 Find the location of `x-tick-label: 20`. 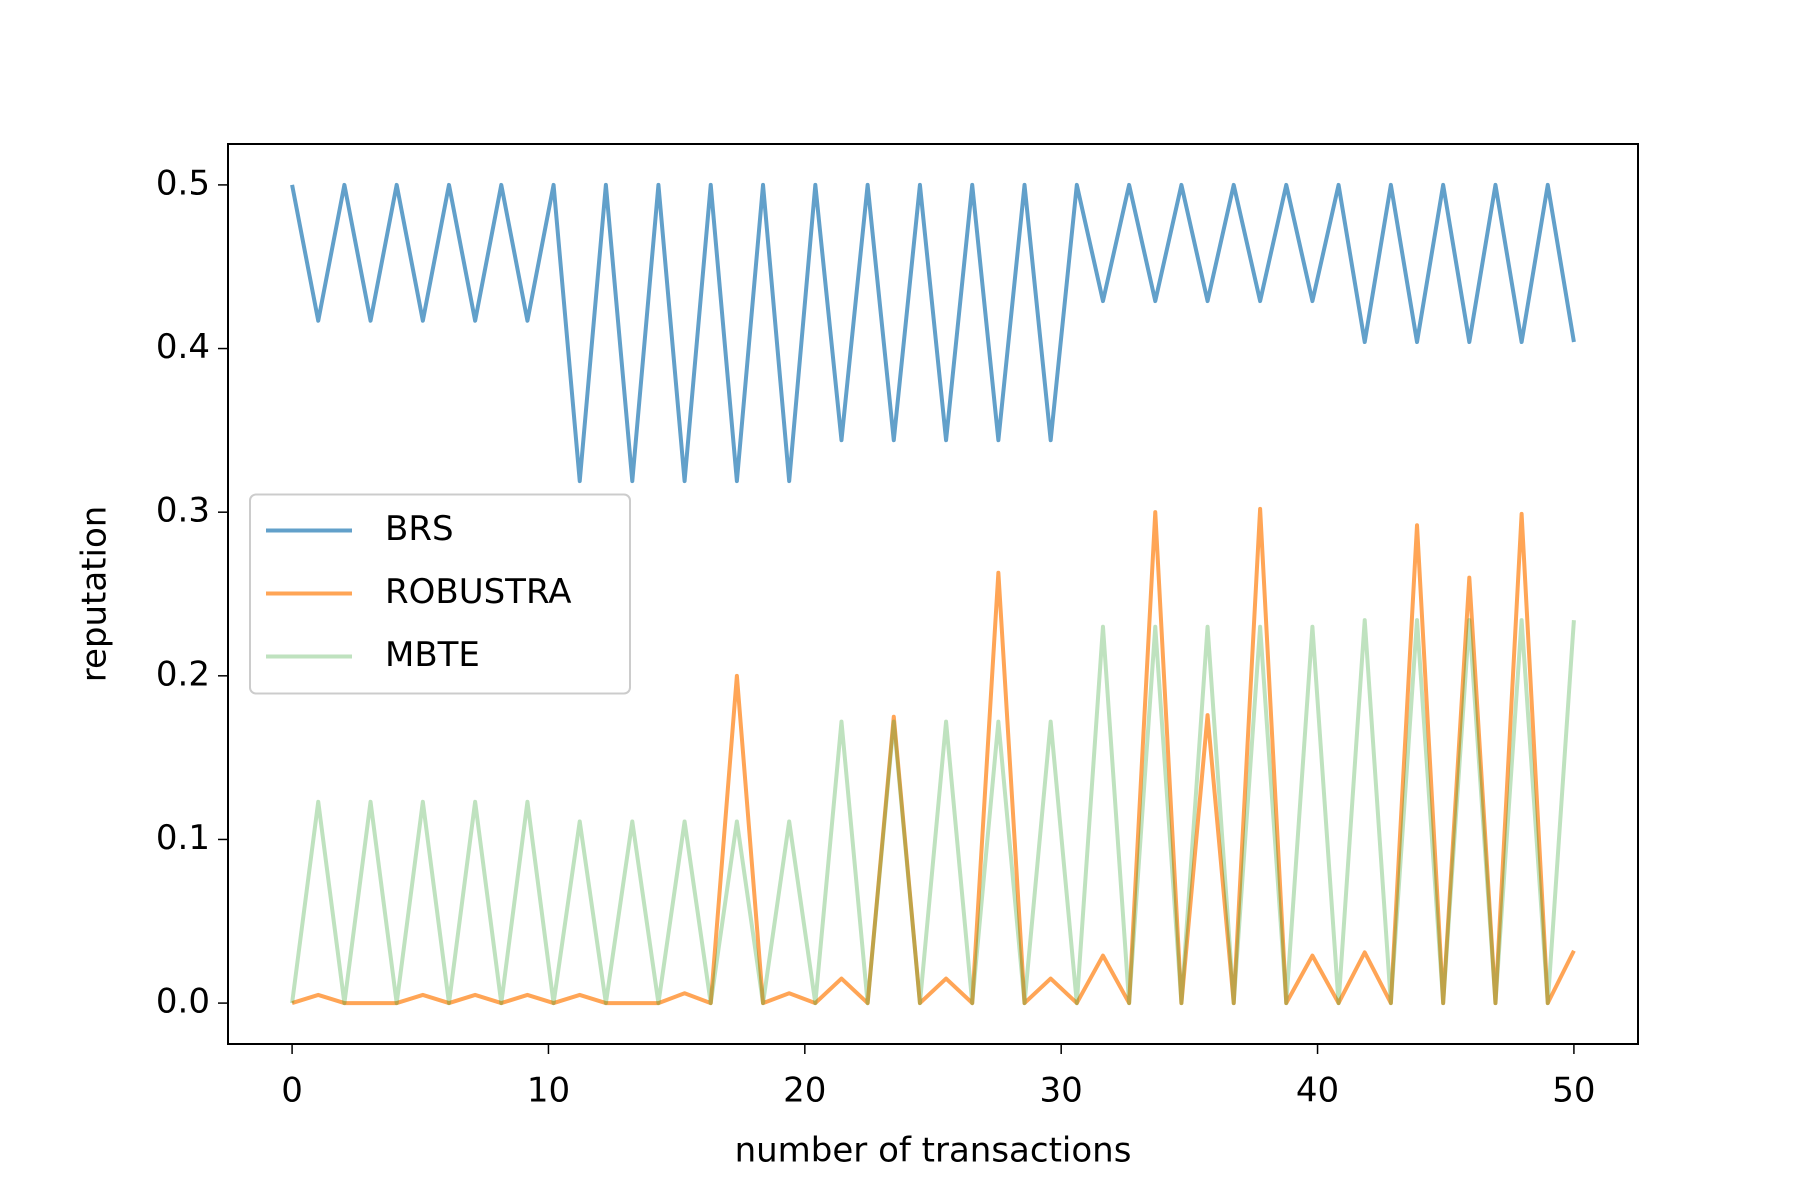

x-tick-label: 20 is located at coordinates (804, 1091).